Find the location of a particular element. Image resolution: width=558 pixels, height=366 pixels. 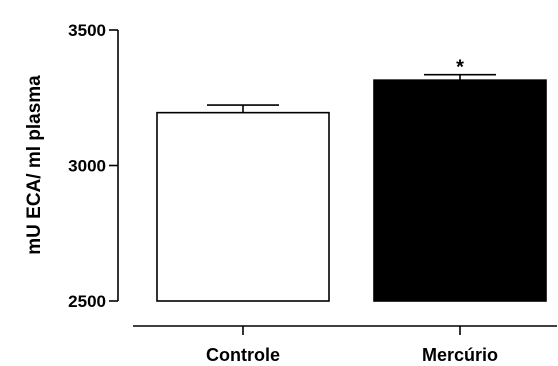

x-tick-label: Controle is located at coordinates (243, 355).